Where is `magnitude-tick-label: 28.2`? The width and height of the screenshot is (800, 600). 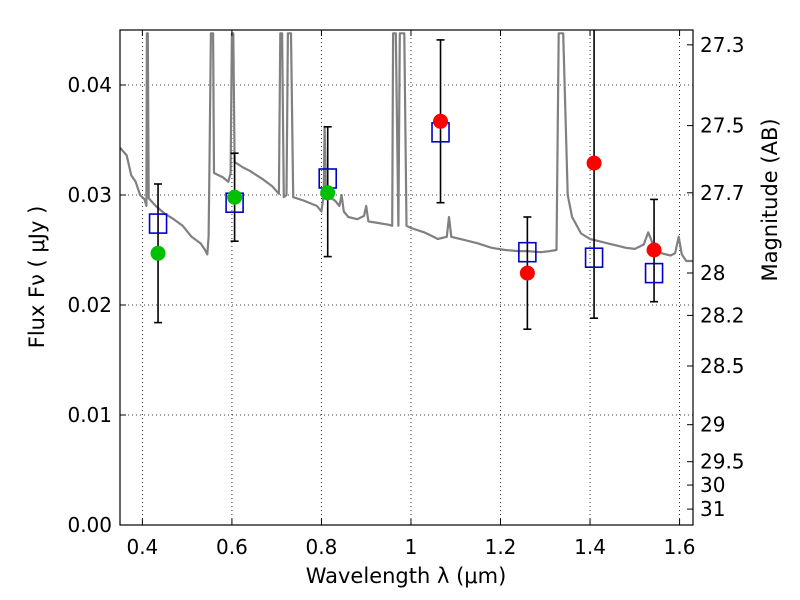 magnitude-tick-label: 28.2 is located at coordinates (722, 315).